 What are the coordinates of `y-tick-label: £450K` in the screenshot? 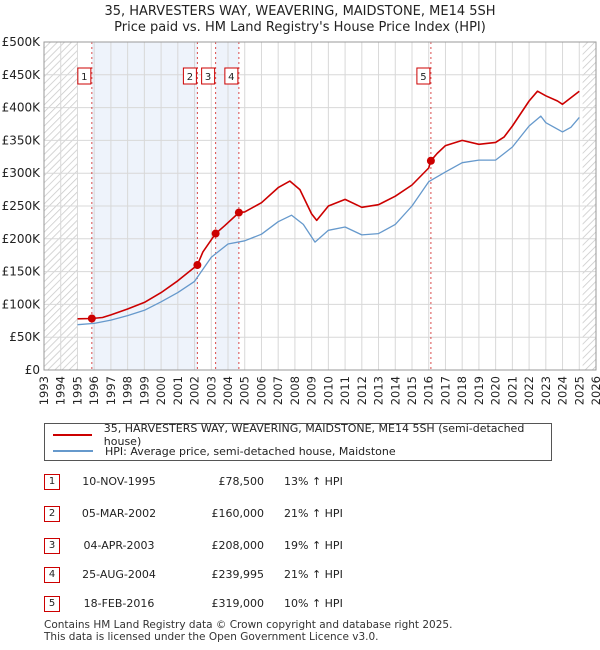 It's located at (22, 75).